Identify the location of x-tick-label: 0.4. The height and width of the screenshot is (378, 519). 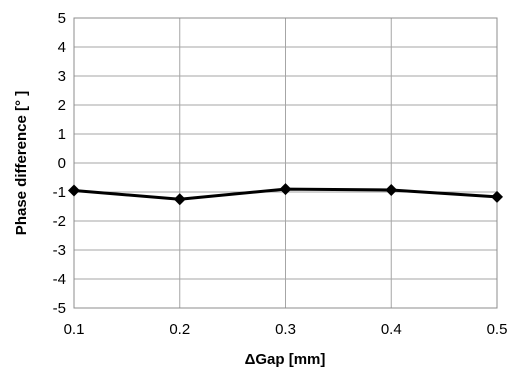
(391, 329).